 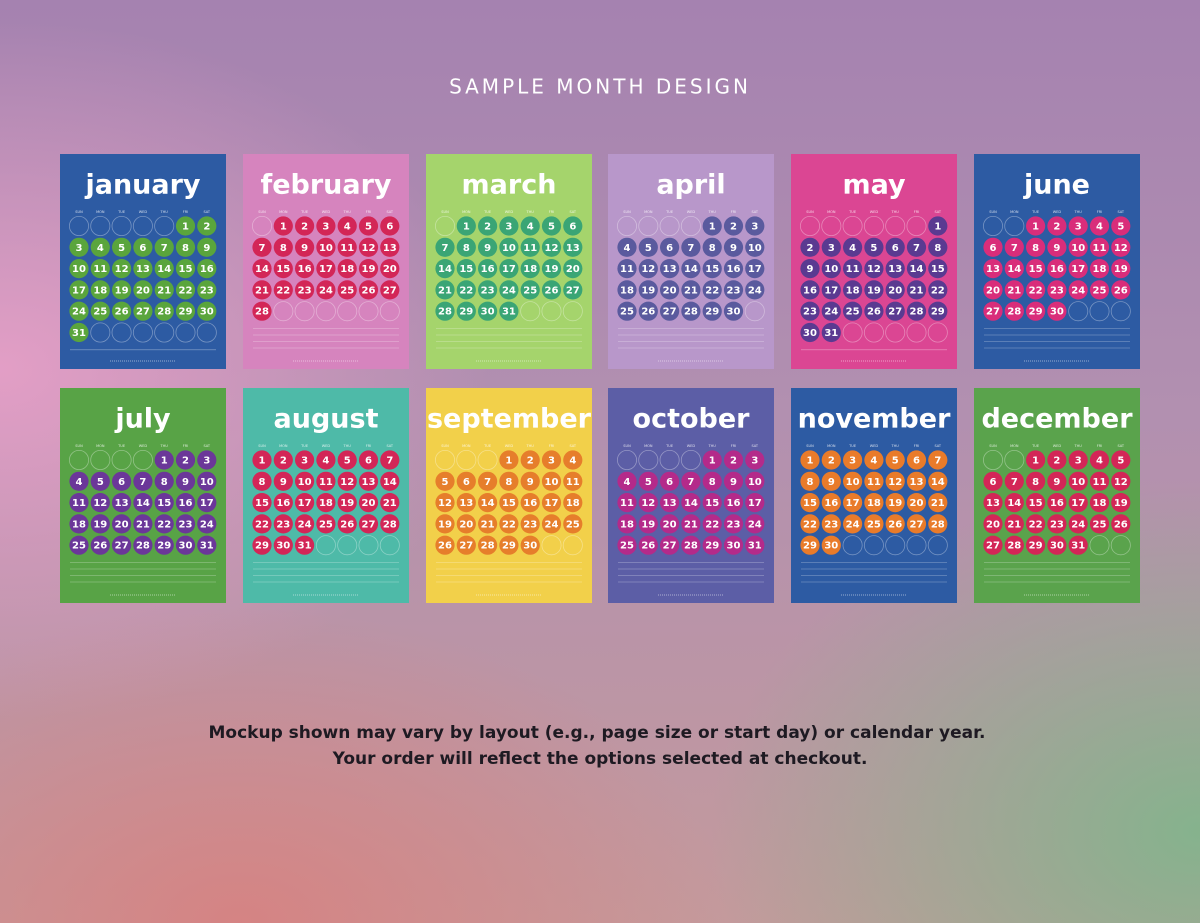 What do you see at coordinates (142, 185) in the screenshot?
I see `month-name: january` at bounding box center [142, 185].